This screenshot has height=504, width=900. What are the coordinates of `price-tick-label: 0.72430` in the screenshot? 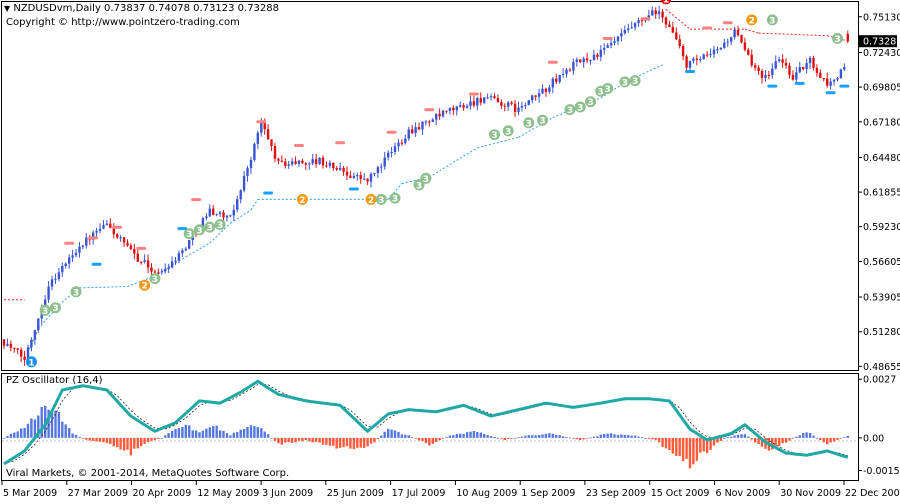 It's located at (881, 53).